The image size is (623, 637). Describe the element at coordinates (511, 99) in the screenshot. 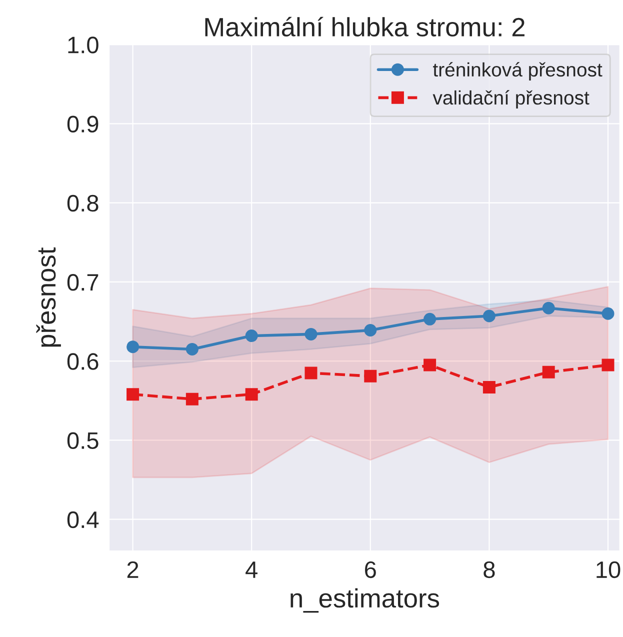

I see `legend-label: validační přesnost` at that location.